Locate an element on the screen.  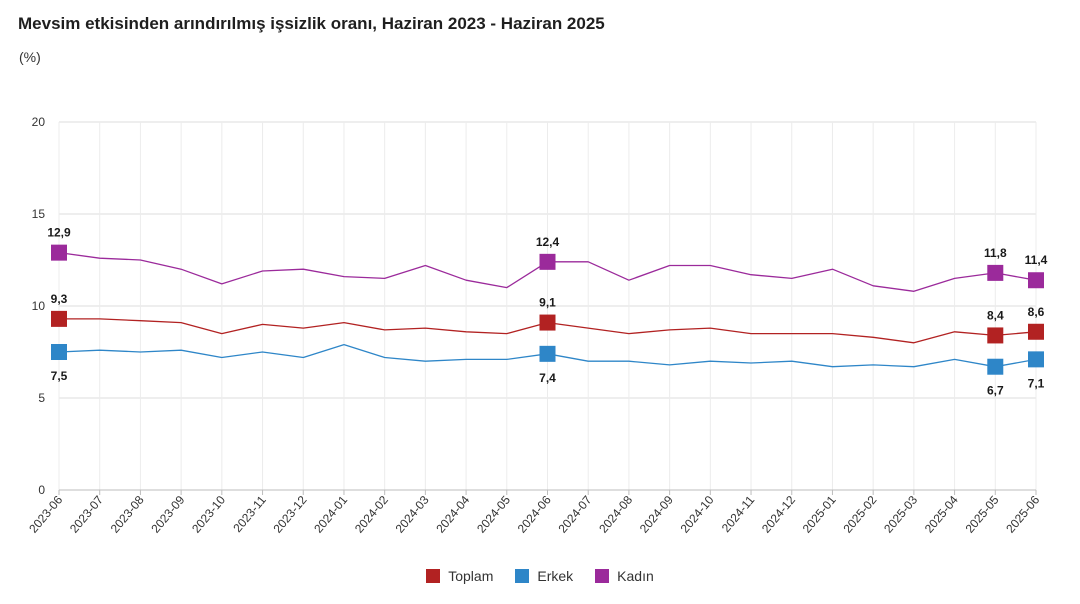
legend-label: Toplam is located at coordinates (471, 576).